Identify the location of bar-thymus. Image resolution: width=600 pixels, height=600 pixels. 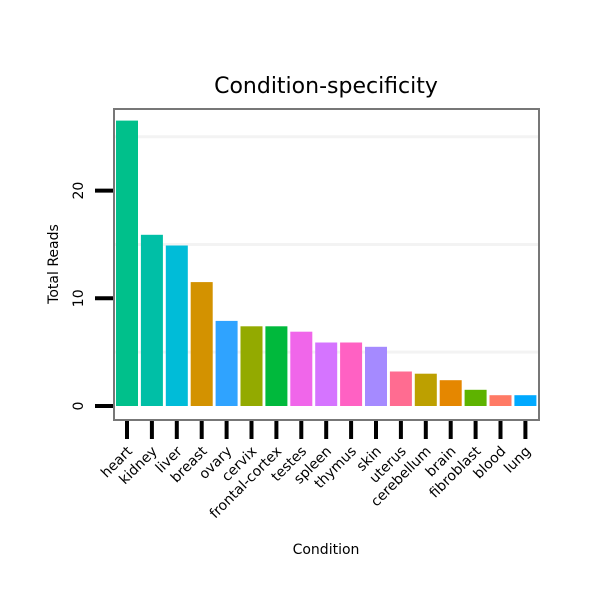
(351, 374).